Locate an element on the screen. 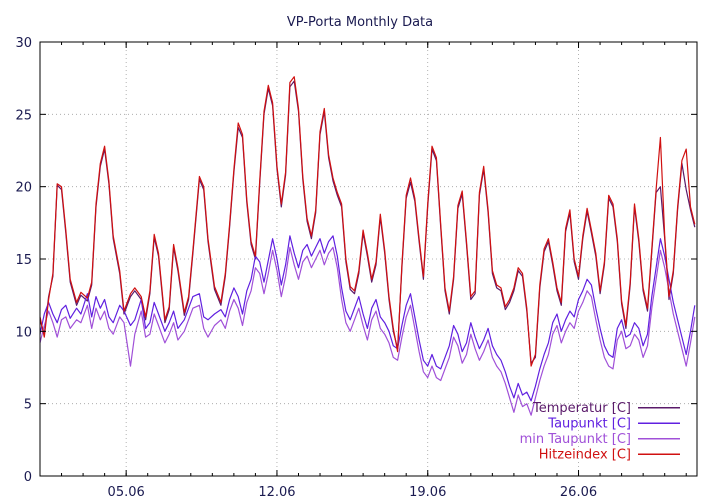 This screenshot has width=720, height=504. x-tick-label: 05.06 is located at coordinates (126, 492).